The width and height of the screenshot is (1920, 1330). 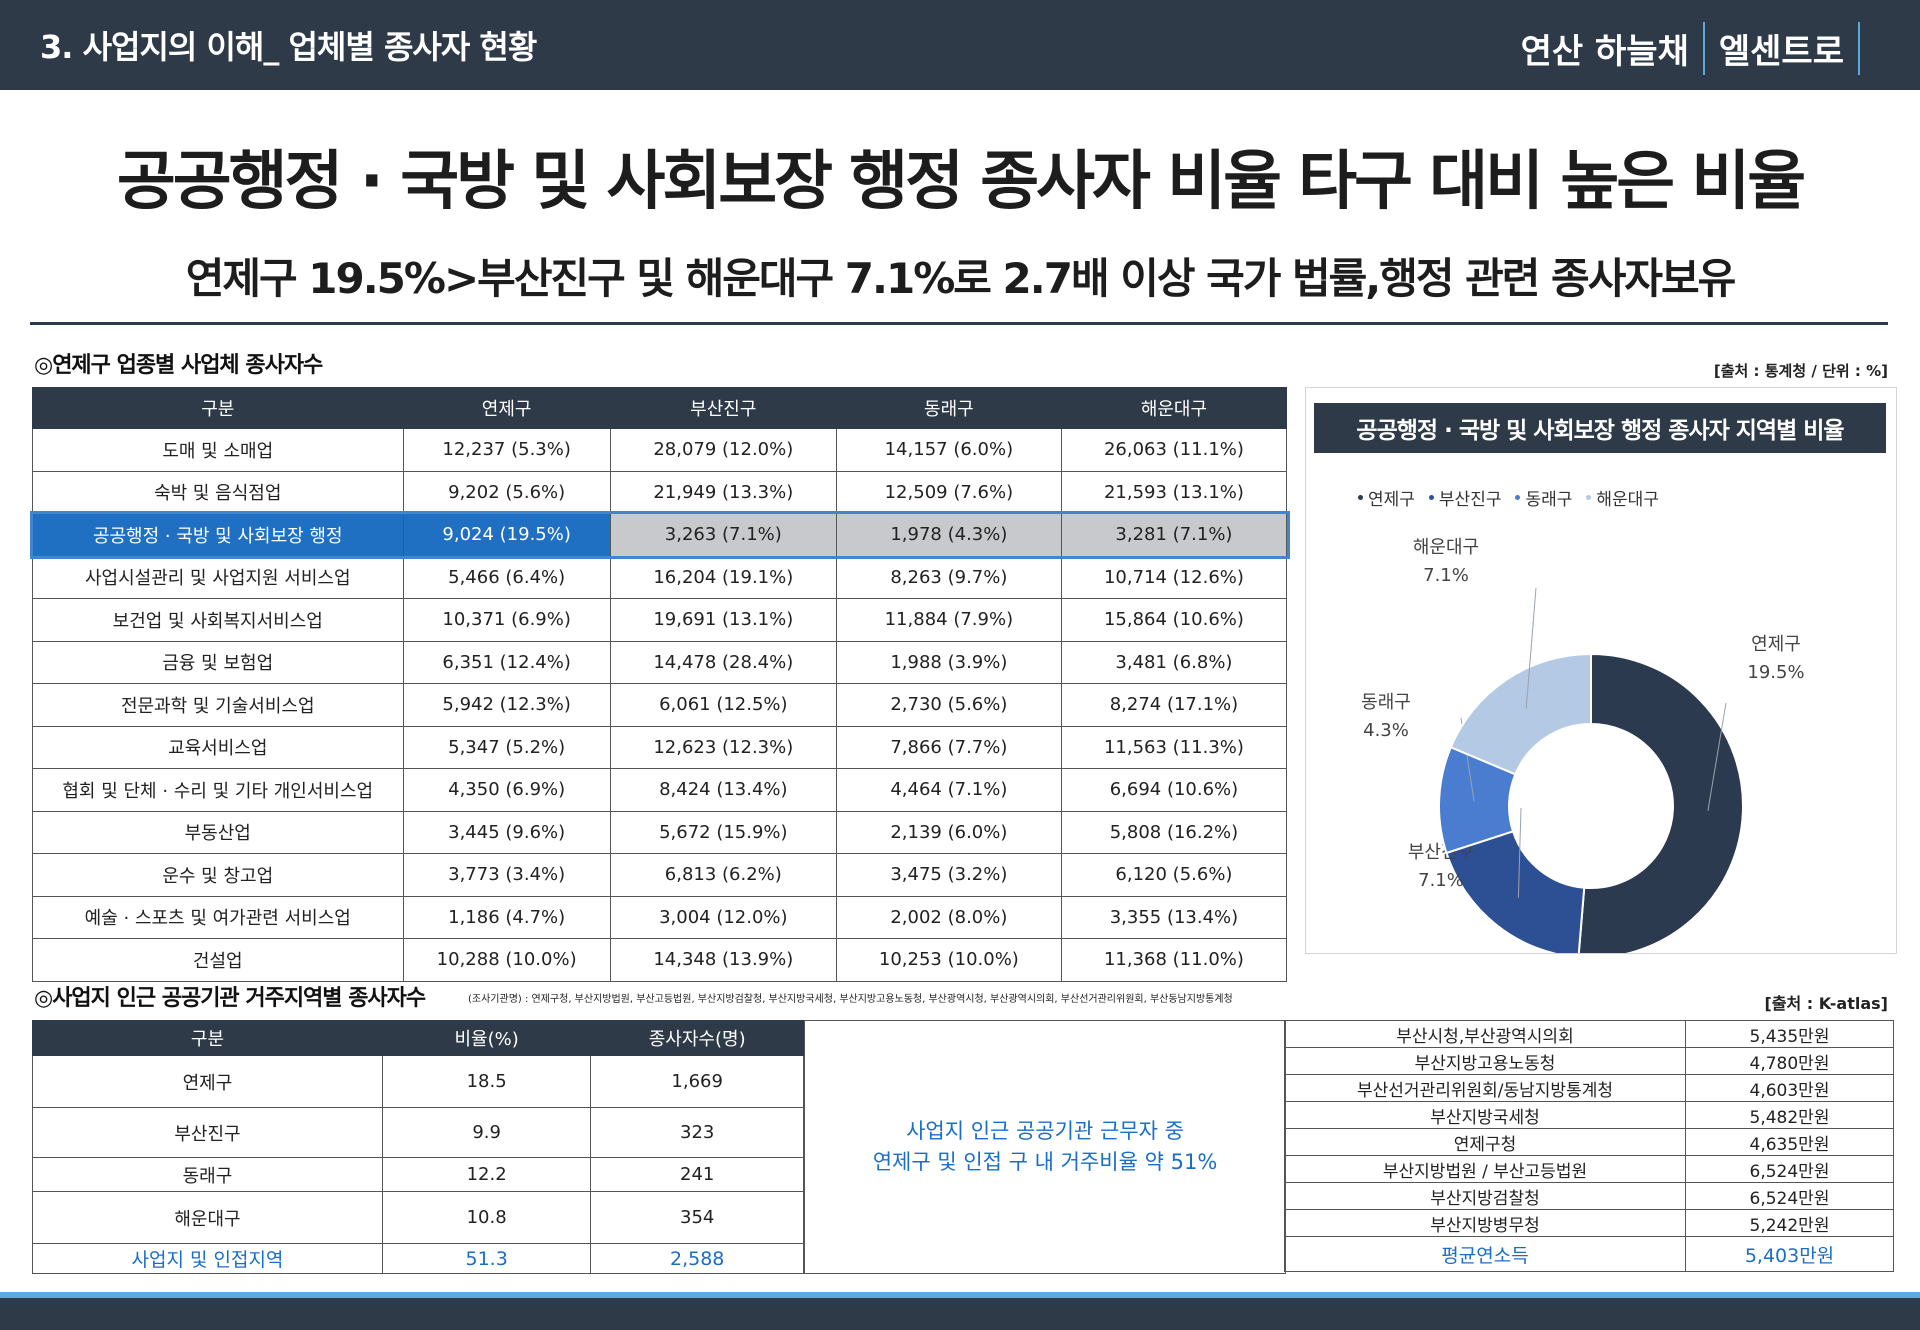 What do you see at coordinates (723, 960) in the screenshot?
I see `cell: 14,348 (13.9%)` at bounding box center [723, 960].